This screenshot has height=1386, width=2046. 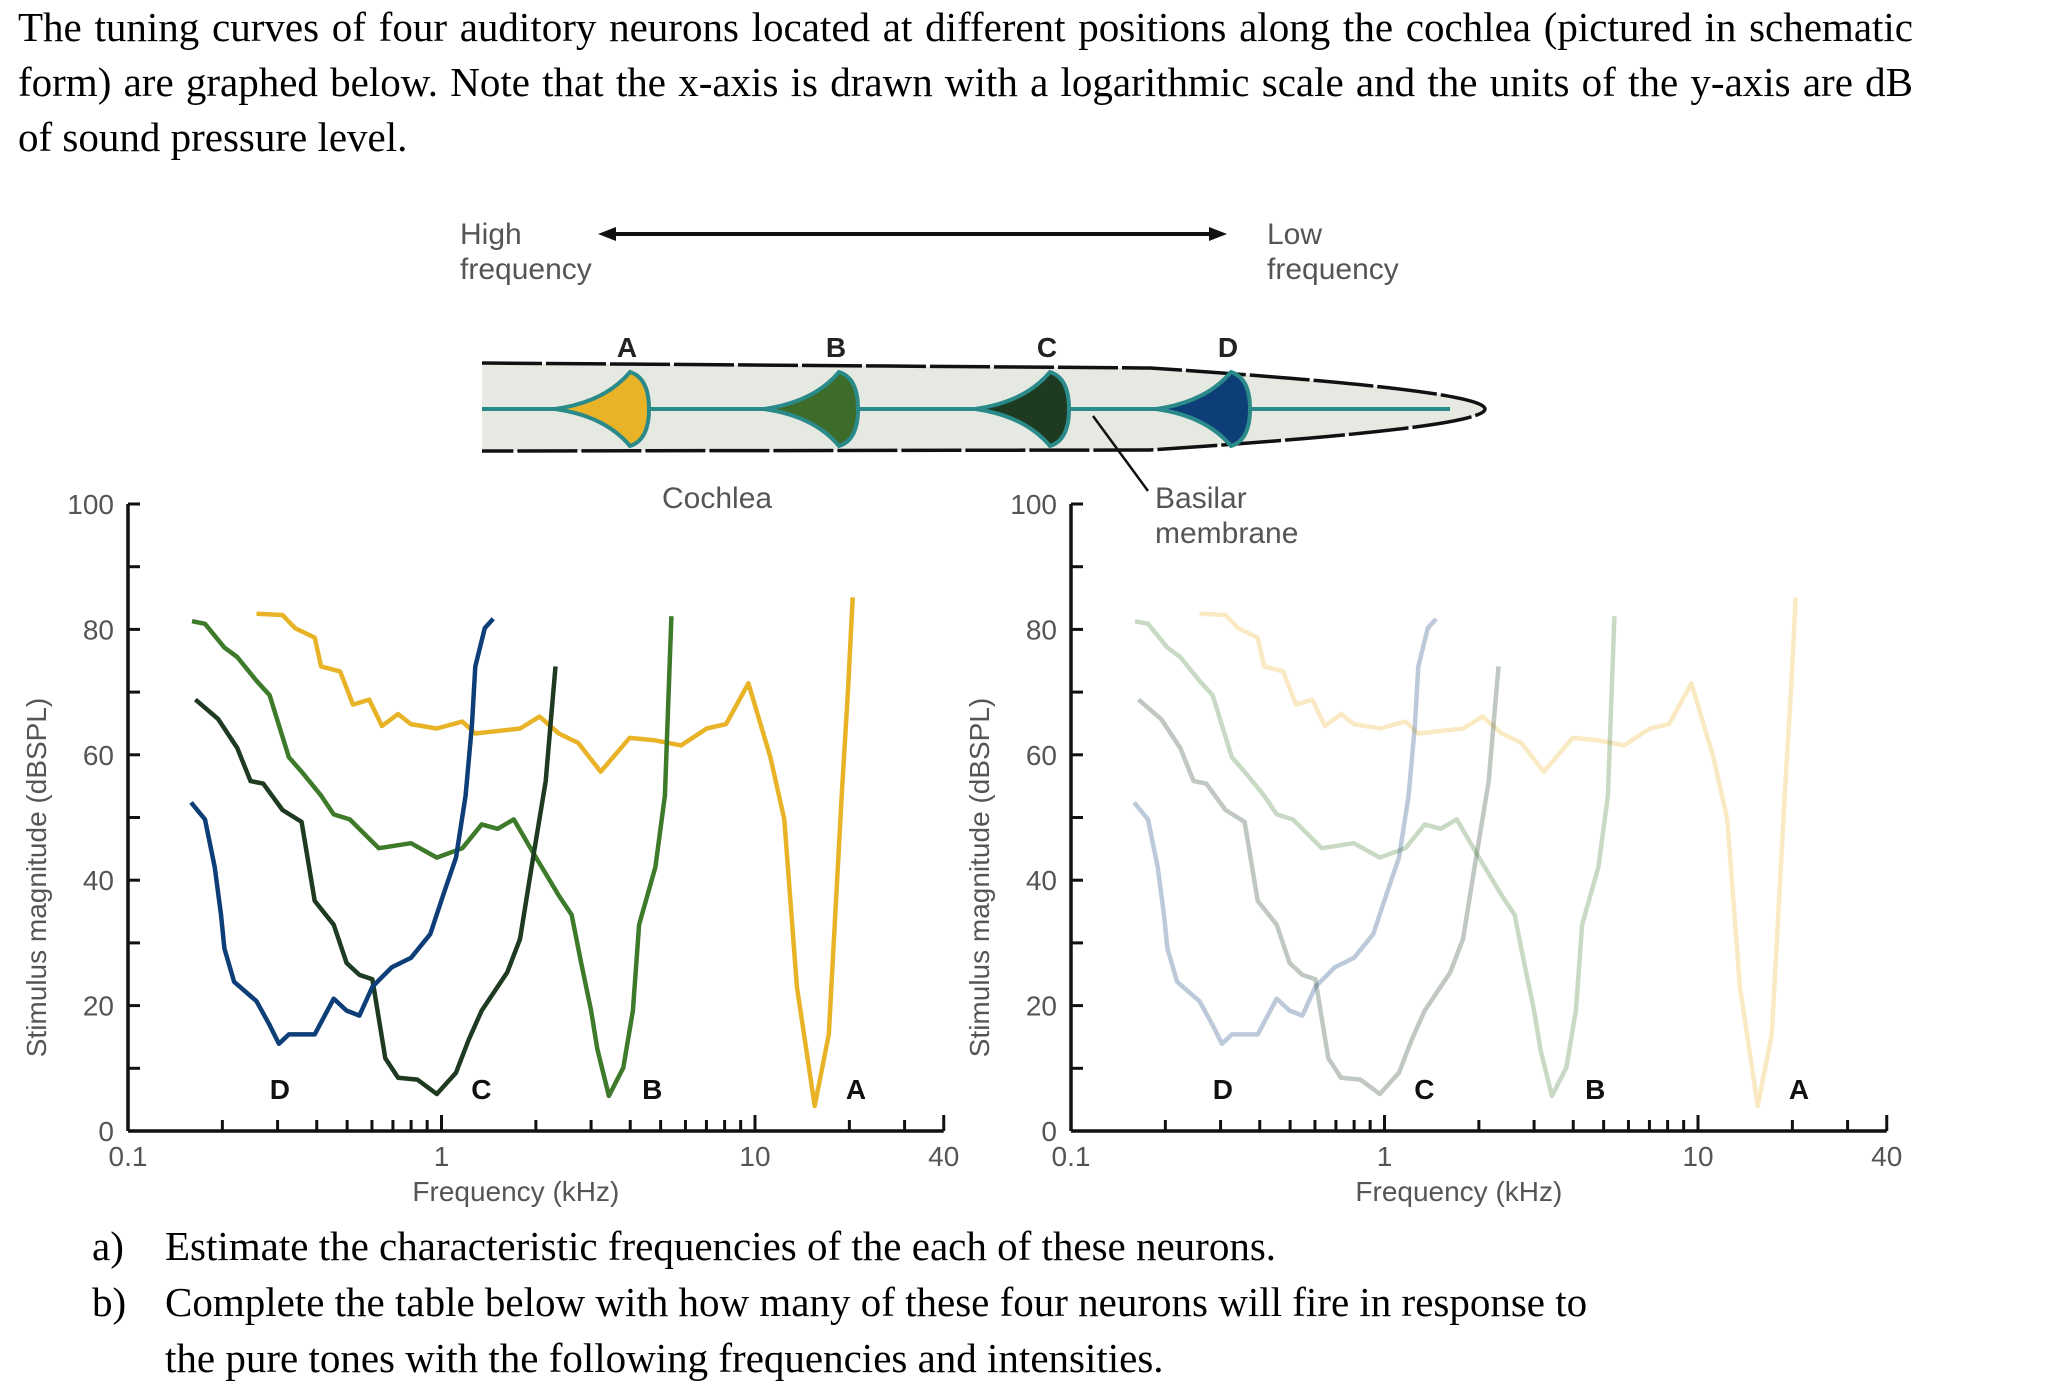 I want to click on cochlea-outline, so click(x=984, y=407).